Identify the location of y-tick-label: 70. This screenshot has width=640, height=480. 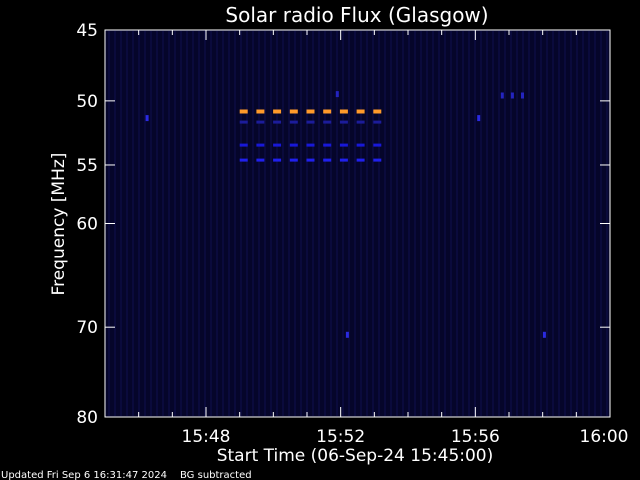
(87, 328).